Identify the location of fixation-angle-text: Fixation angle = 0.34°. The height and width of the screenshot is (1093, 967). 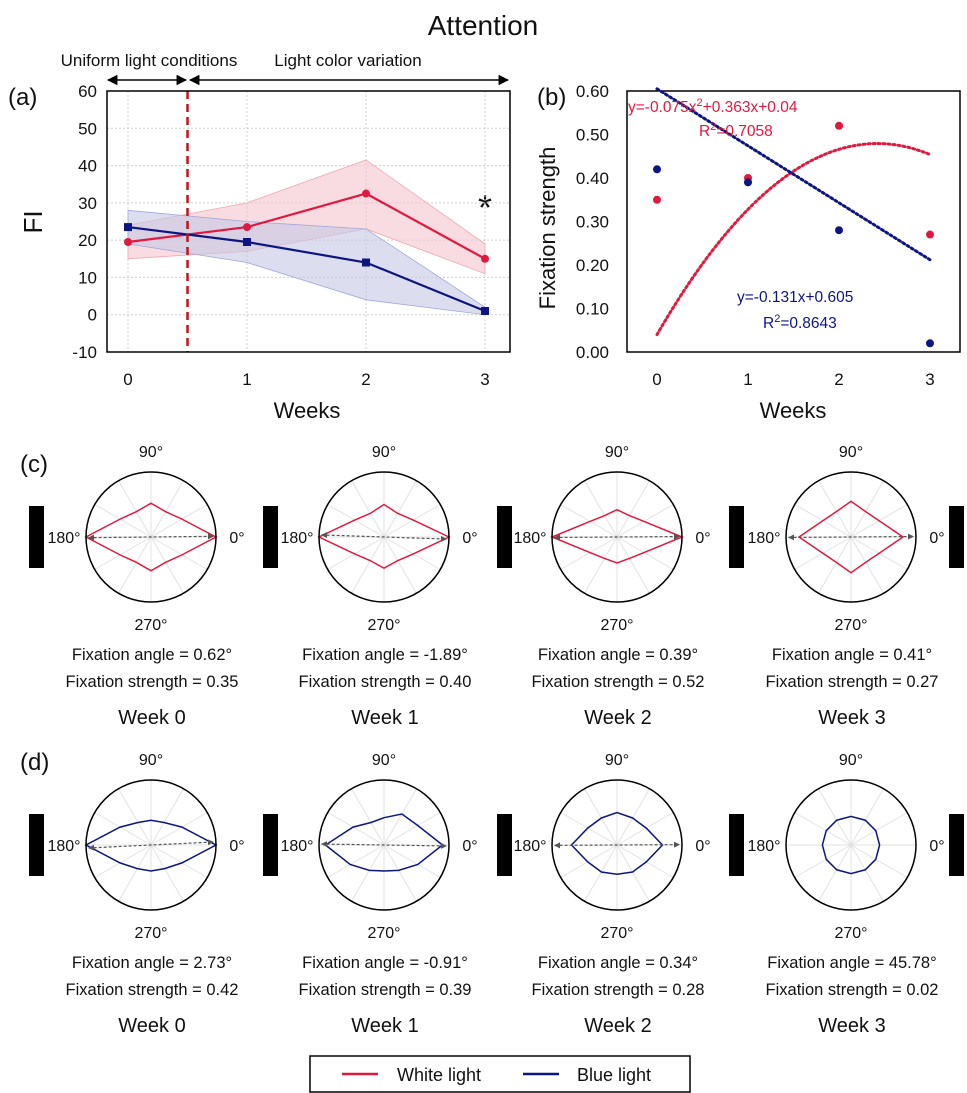
(618, 963).